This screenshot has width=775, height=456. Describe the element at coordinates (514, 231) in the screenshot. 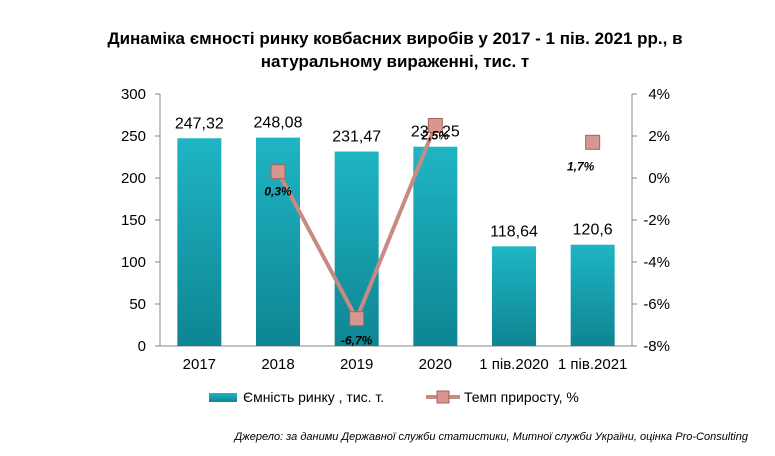

I see `bar-value-label: 118,64` at that location.